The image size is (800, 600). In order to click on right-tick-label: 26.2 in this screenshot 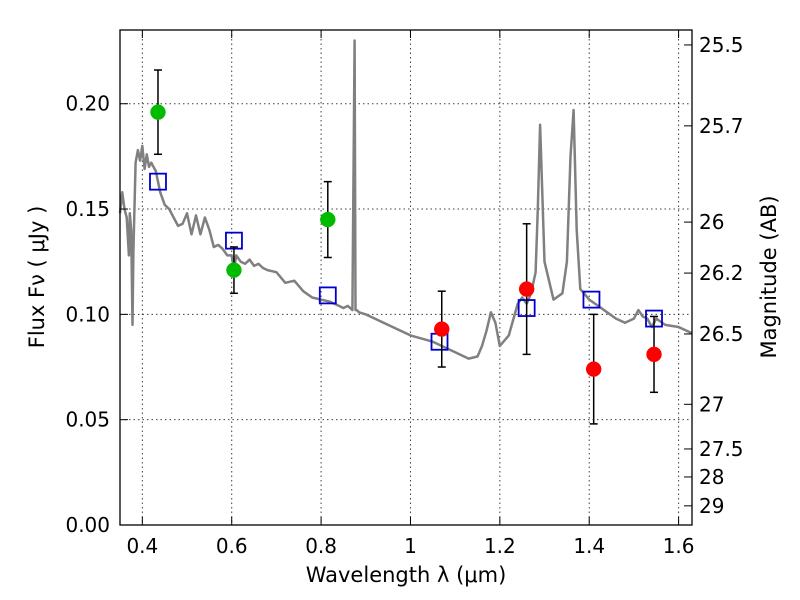, I will do `click(721, 273)`.